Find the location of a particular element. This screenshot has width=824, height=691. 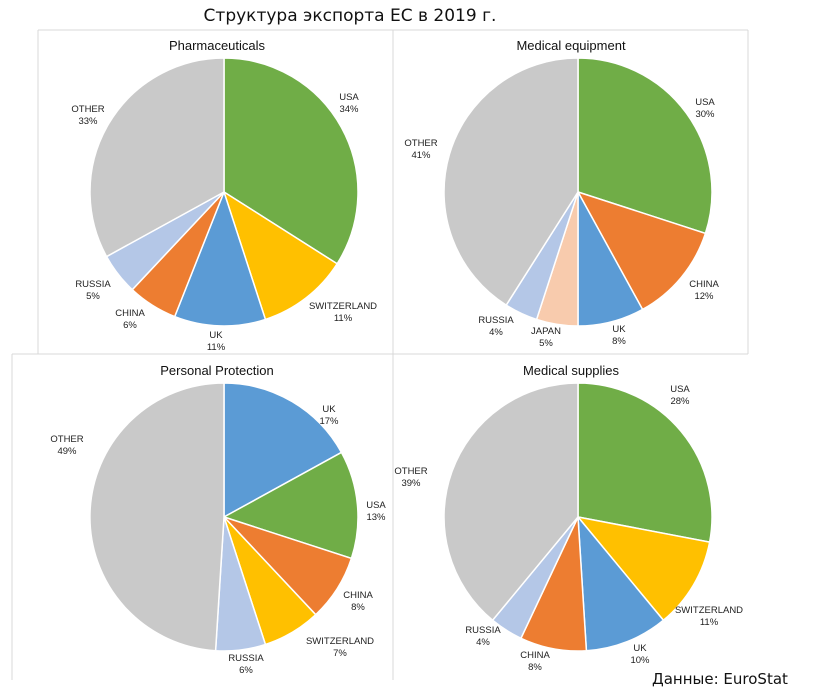

slice-label-russia: RUSSIA 5% is located at coordinates (93, 290).